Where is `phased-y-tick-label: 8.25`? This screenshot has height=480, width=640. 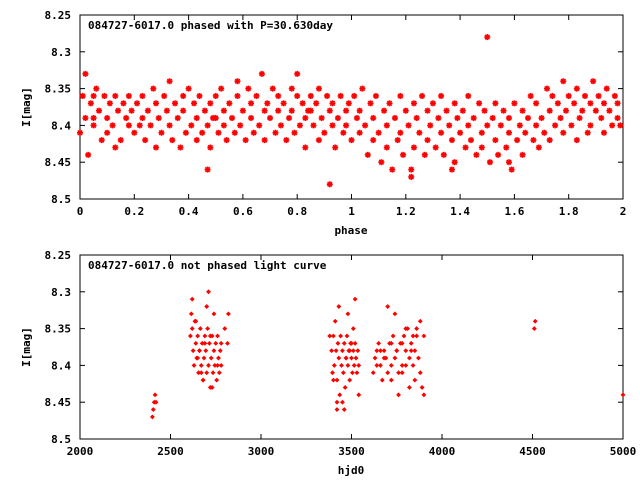
phased-y-tick-label: 8.25 is located at coordinates (58, 15).